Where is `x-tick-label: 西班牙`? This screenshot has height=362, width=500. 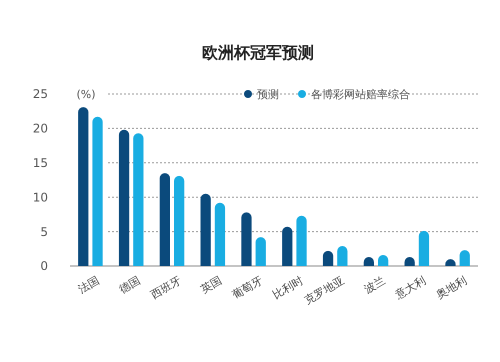
x-tick-label: 西班牙 is located at coordinates (166, 288).